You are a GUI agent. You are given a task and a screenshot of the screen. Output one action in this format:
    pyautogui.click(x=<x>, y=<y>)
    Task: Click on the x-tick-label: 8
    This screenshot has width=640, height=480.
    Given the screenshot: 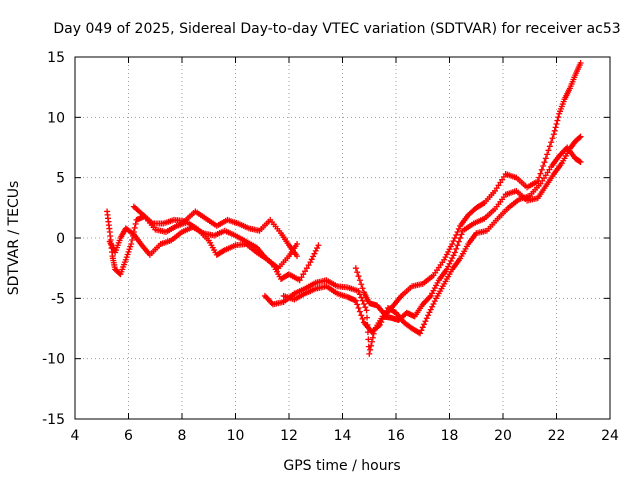 What is the action you would take?
    pyautogui.click(x=182, y=436)
    